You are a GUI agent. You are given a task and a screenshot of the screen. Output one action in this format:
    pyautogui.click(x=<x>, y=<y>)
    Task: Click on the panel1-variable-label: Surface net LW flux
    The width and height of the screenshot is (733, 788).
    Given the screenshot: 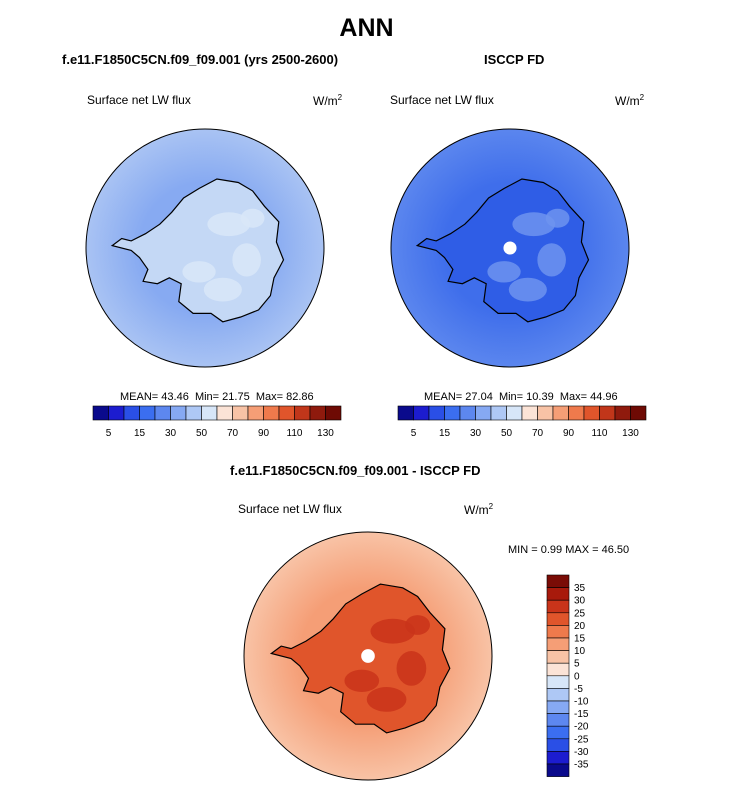 What is the action you would take?
    pyautogui.click(x=139, y=100)
    